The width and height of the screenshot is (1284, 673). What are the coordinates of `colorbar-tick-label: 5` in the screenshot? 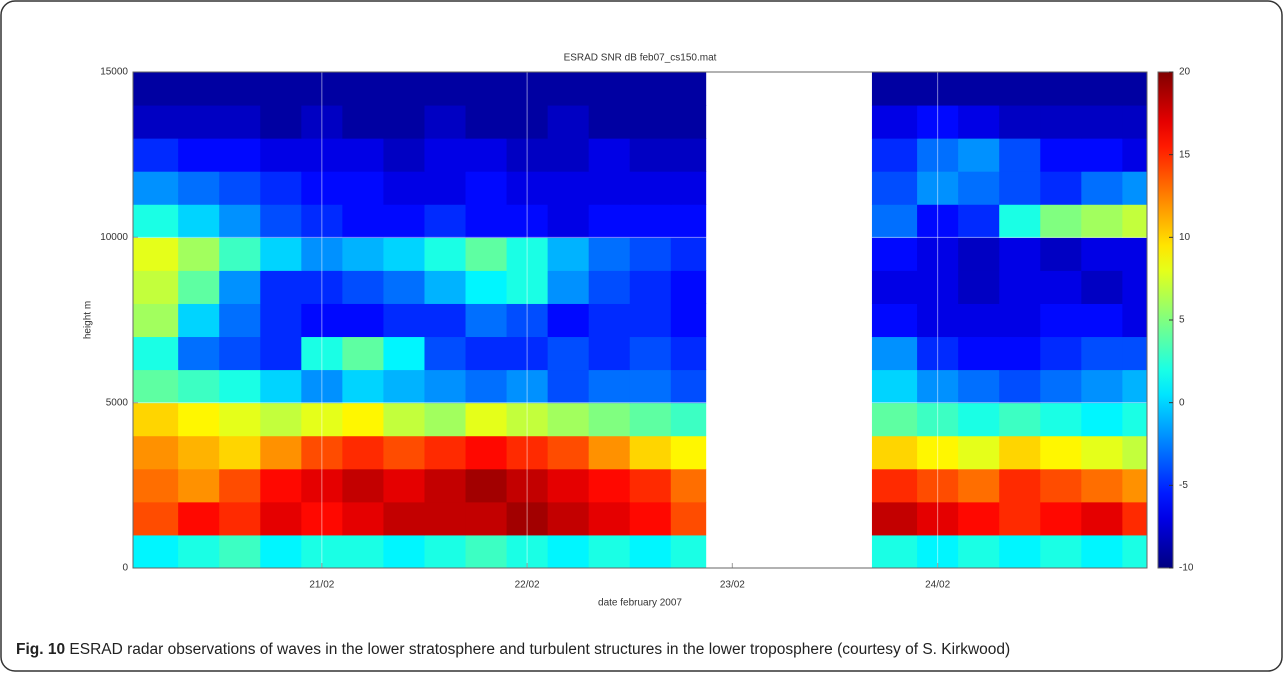 It's located at (1182, 320).